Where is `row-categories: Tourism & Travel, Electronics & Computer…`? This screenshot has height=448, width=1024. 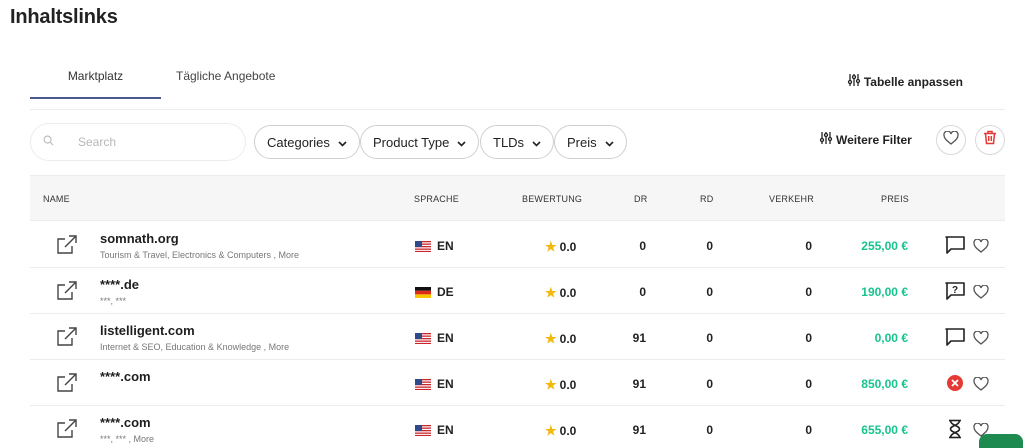
row-categories: Tourism & Travel, Electronics & Computer… is located at coordinates (200, 255).